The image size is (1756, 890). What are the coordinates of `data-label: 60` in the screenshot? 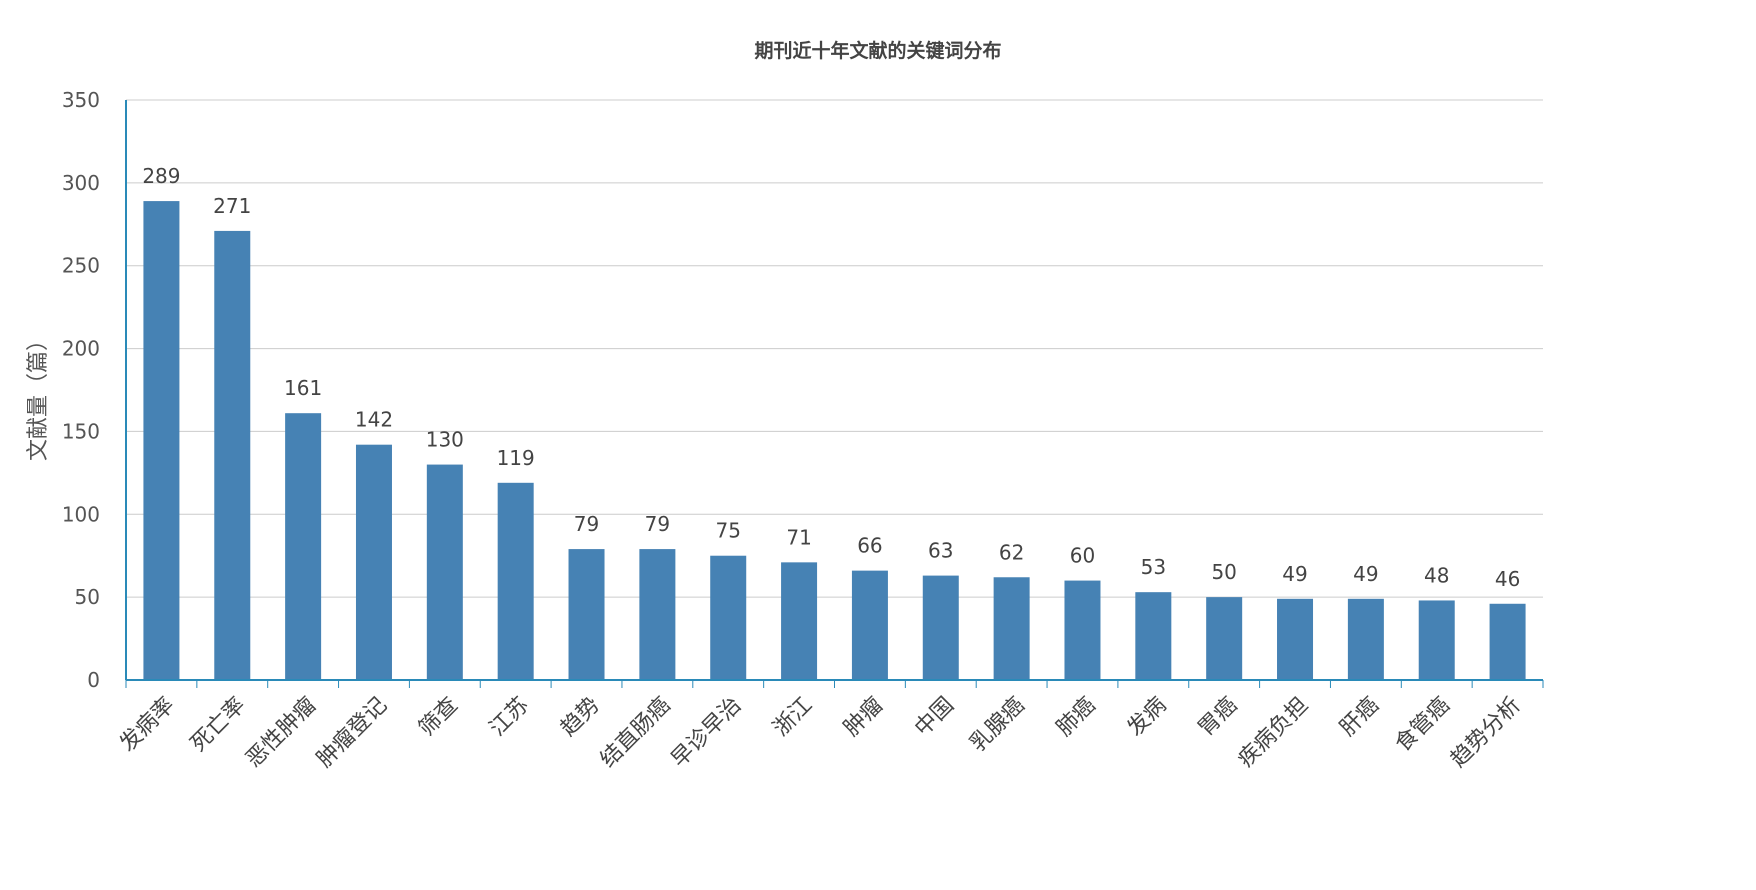 It's located at (1082, 556).